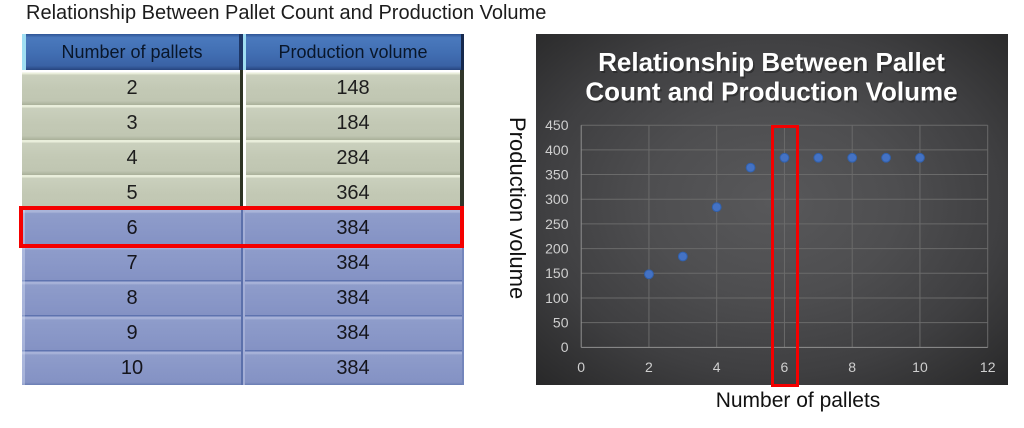 Image resolution: width=1024 pixels, height=428 pixels. I want to click on svg-text: 10, so click(920, 367).